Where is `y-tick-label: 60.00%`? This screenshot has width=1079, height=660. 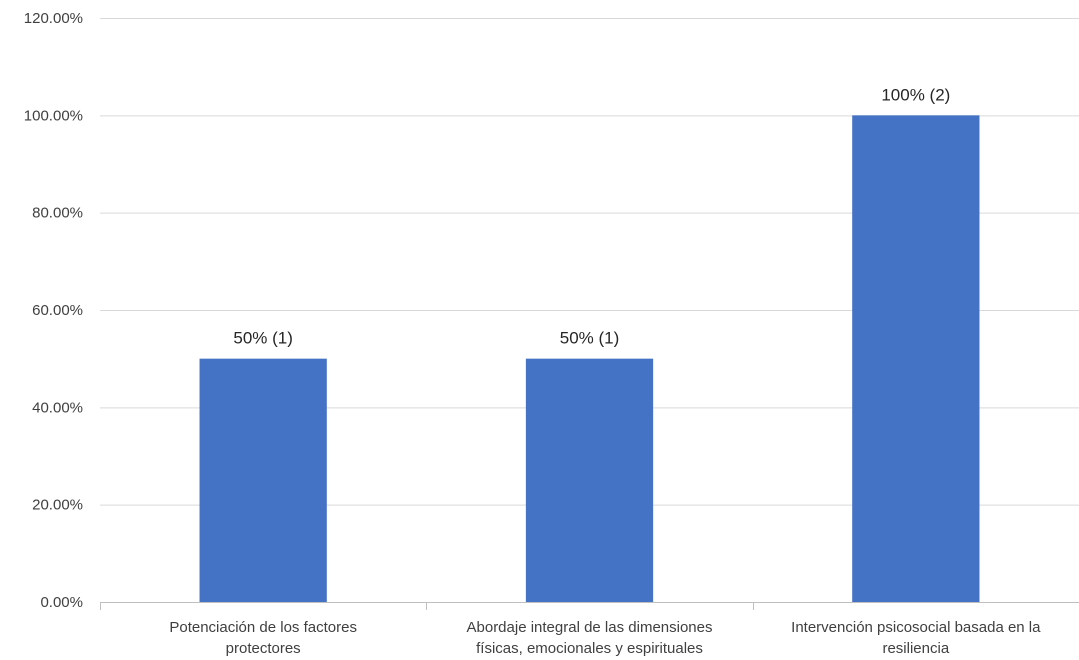 y-tick-label: 60.00% is located at coordinates (57, 310).